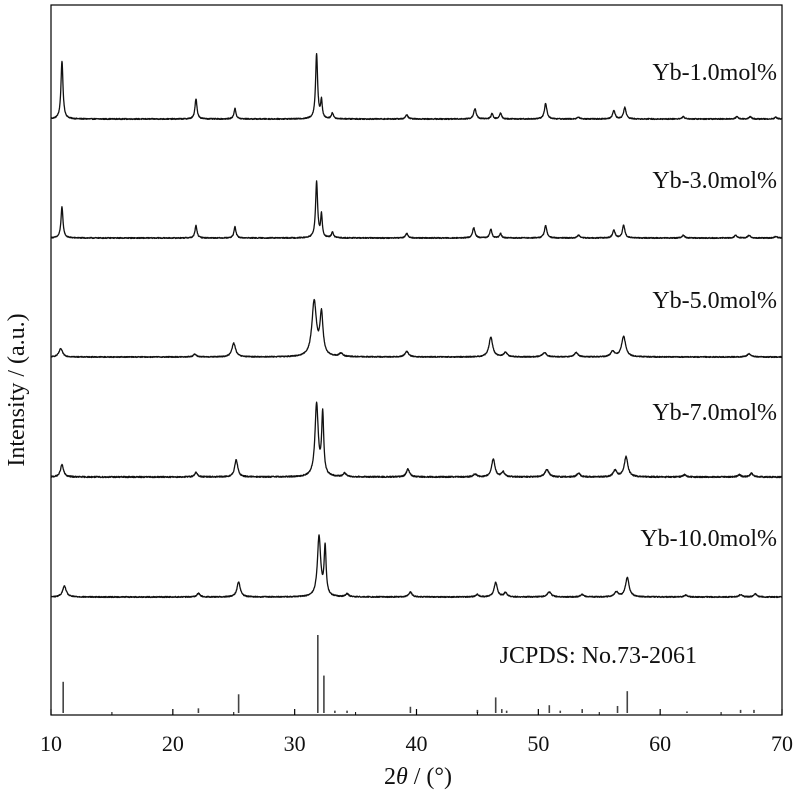 The height and width of the screenshot is (797, 800). I want to click on y-axis-label: Intensity / (a.u.), so click(17, 389).